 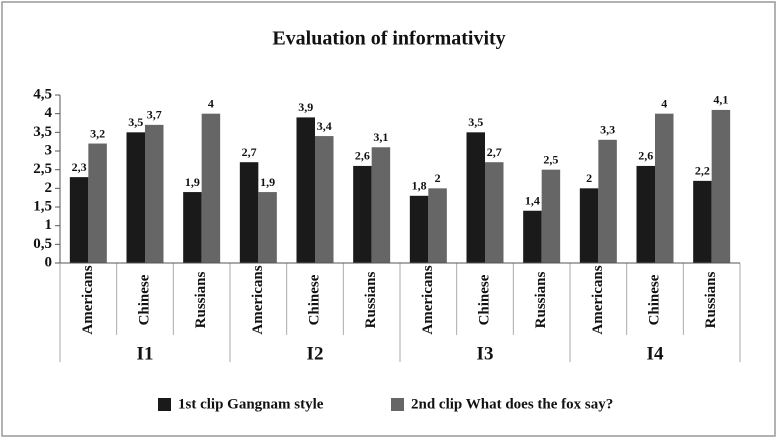 I want to click on value-label: 3,1, so click(x=380, y=137).